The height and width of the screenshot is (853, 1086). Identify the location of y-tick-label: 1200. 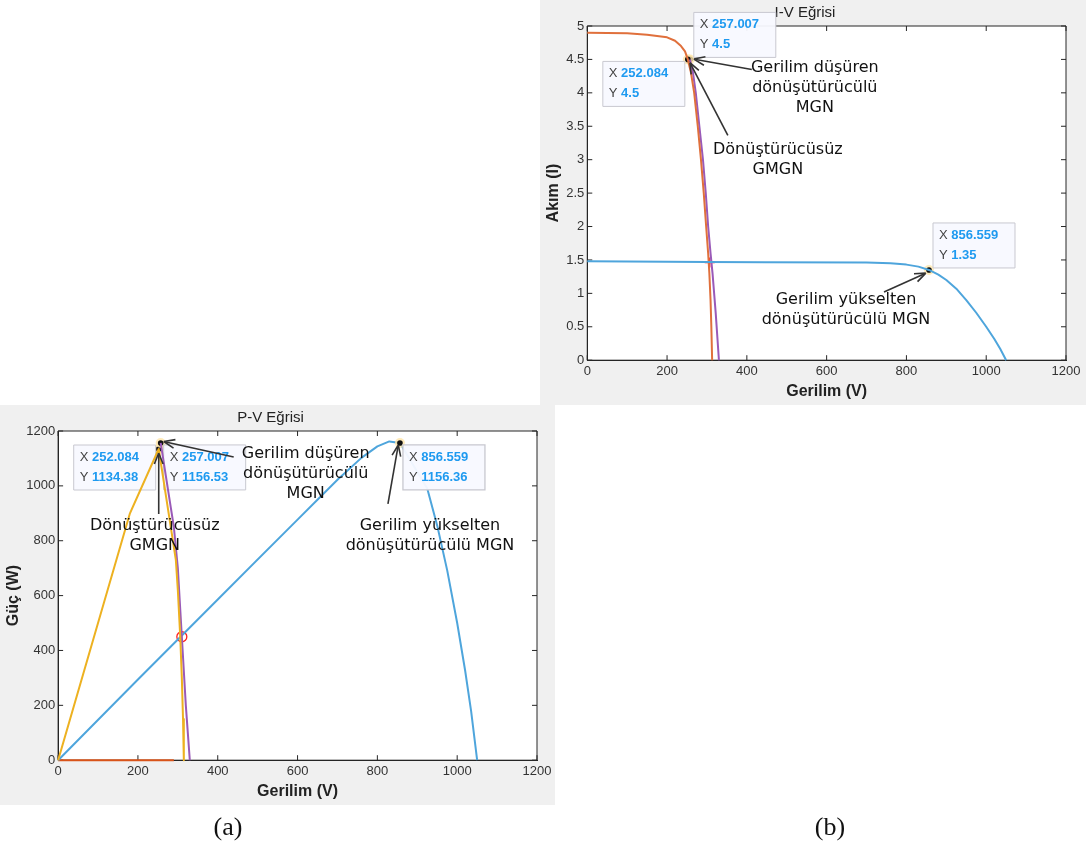
(41, 430).